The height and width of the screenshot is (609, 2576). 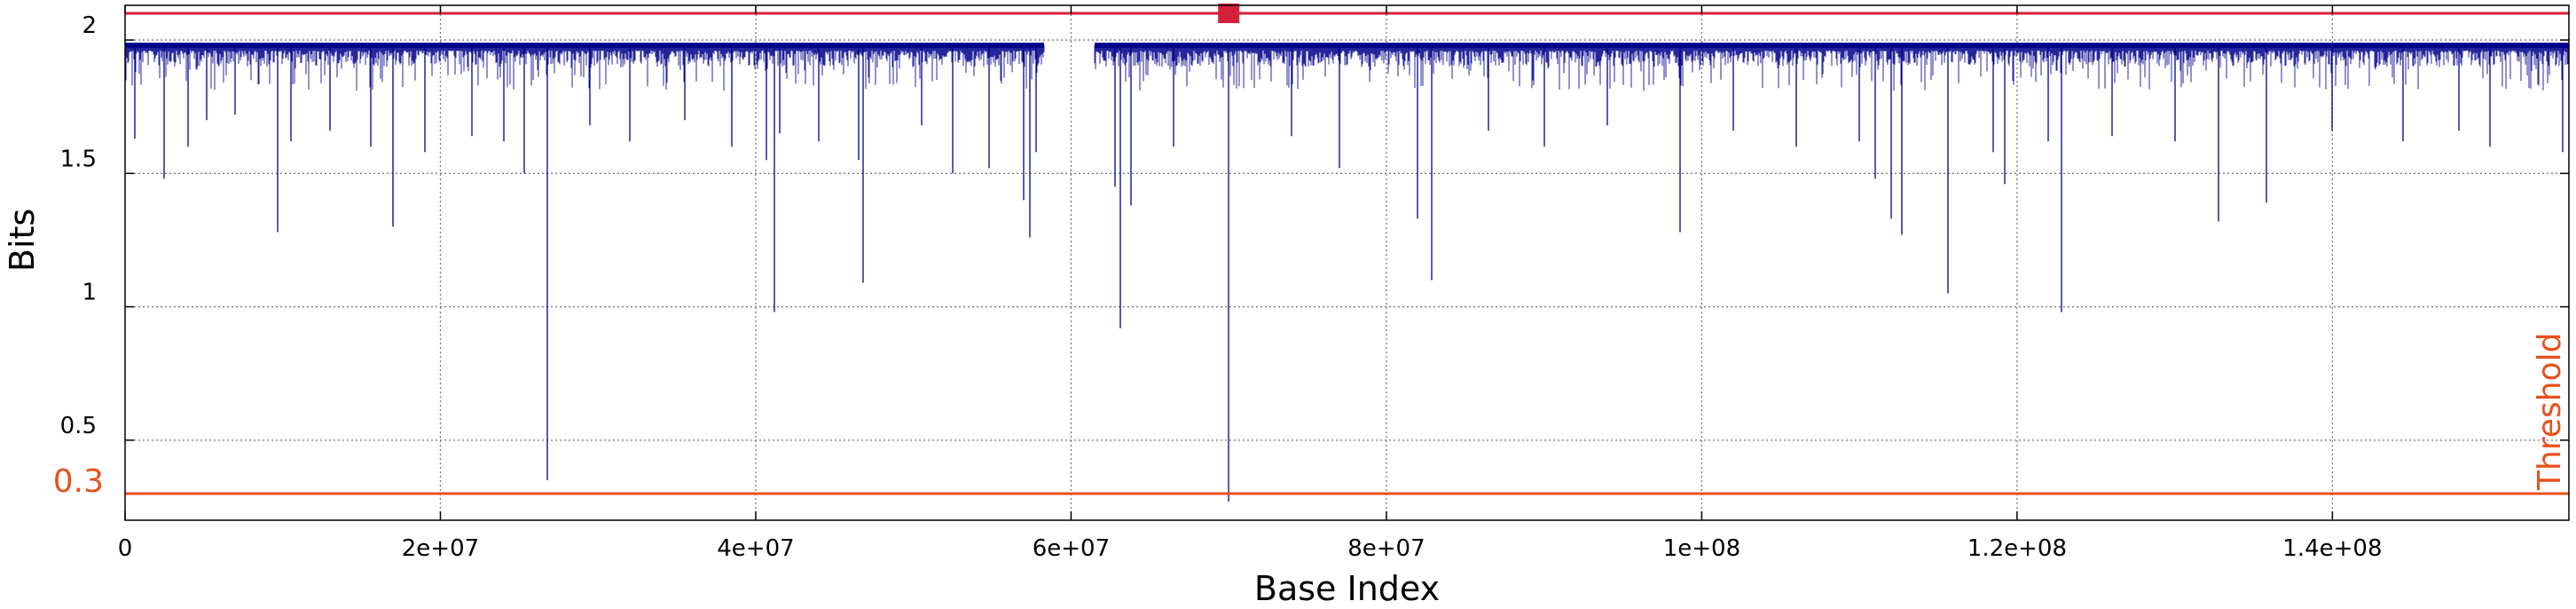 What do you see at coordinates (1071, 548) in the screenshot?
I see `x-tick-label: 6e+07` at bounding box center [1071, 548].